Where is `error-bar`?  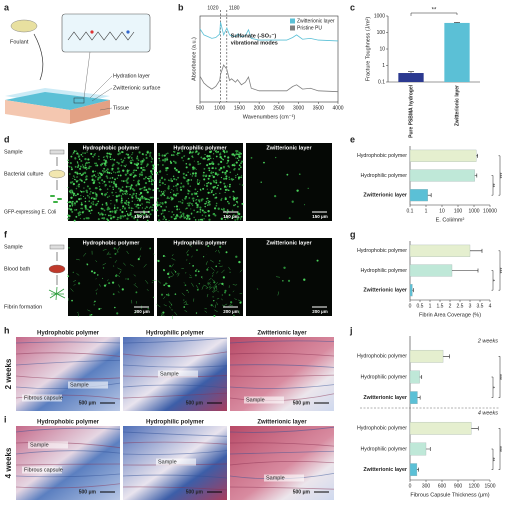
error-bar is located at coordinates (476, 175).